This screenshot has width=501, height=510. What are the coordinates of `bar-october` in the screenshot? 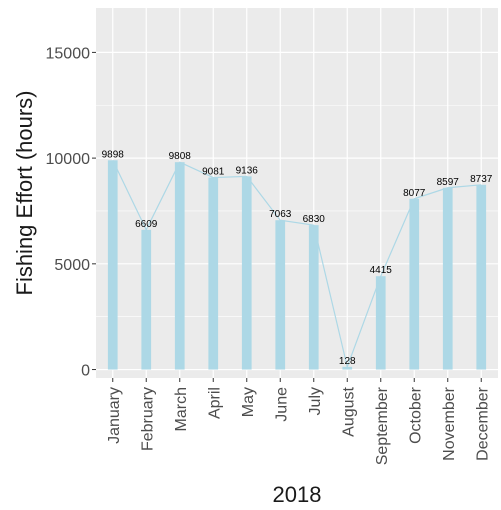 It's located at (414, 284).